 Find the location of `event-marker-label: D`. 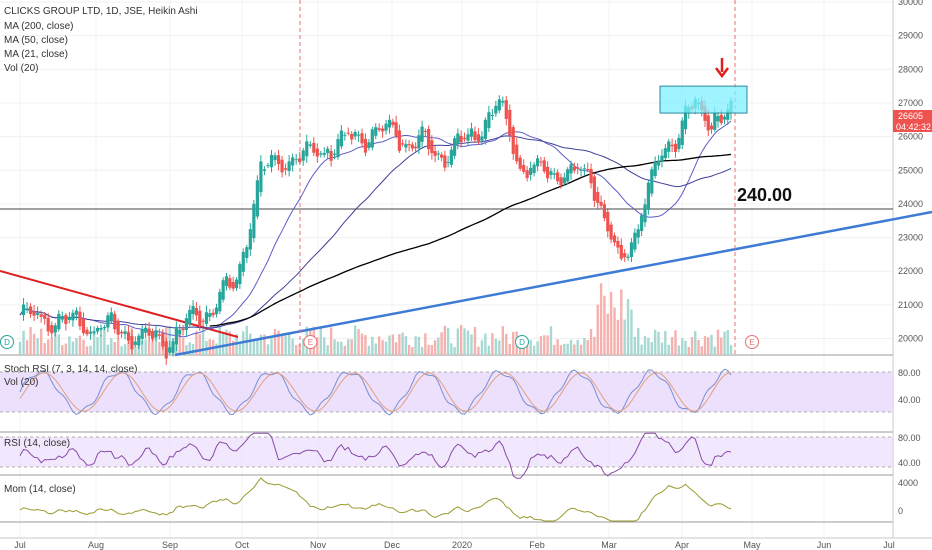

event-marker-label: D is located at coordinates (7, 342).